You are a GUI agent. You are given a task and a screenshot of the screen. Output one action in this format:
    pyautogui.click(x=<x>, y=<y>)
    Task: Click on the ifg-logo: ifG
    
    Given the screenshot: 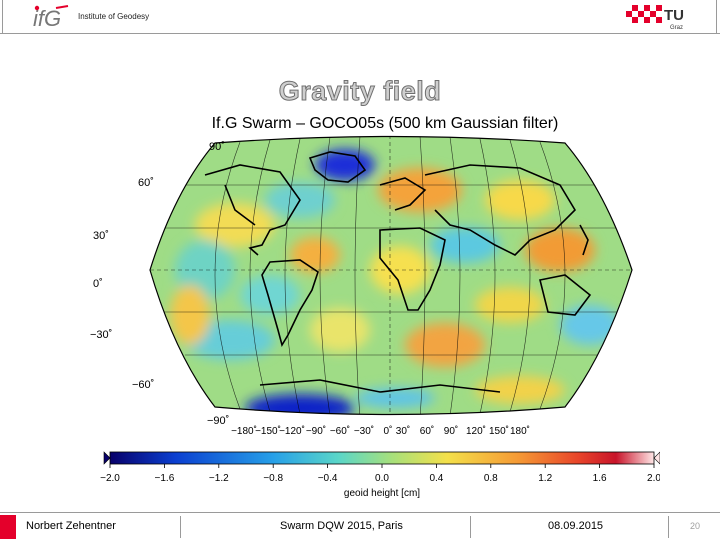 What is the action you would take?
    pyautogui.click(x=51, y=18)
    